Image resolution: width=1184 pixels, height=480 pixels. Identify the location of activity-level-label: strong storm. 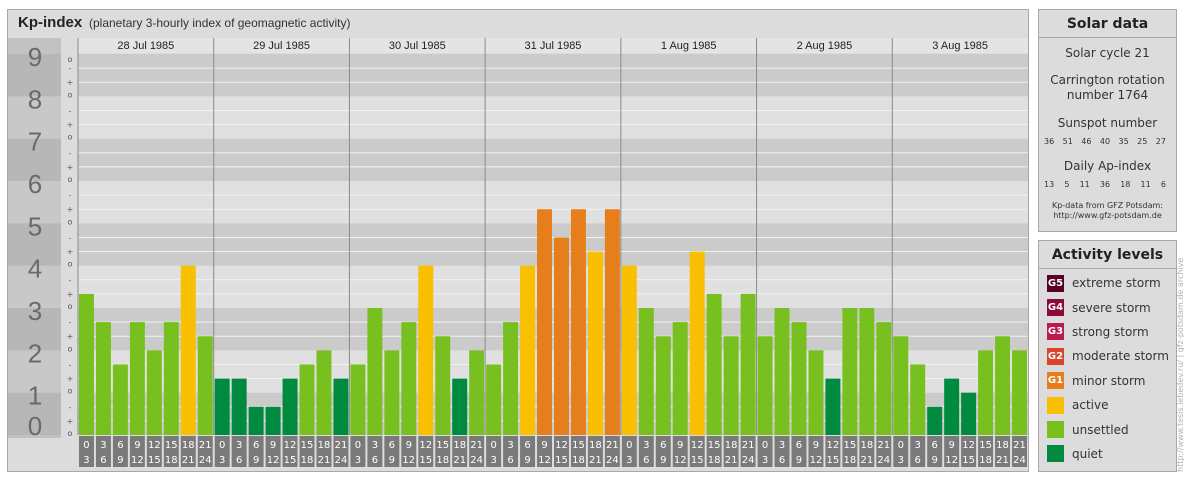
(1110, 331).